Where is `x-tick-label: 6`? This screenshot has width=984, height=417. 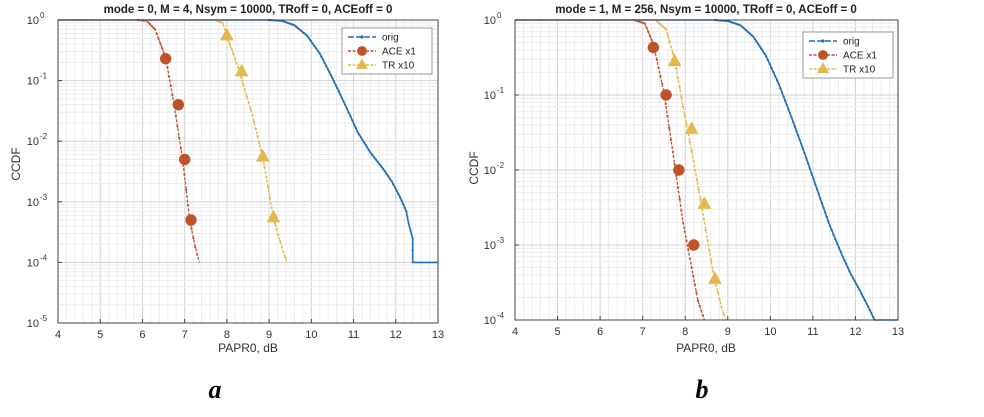
x-tick-label: 6 is located at coordinates (142, 335).